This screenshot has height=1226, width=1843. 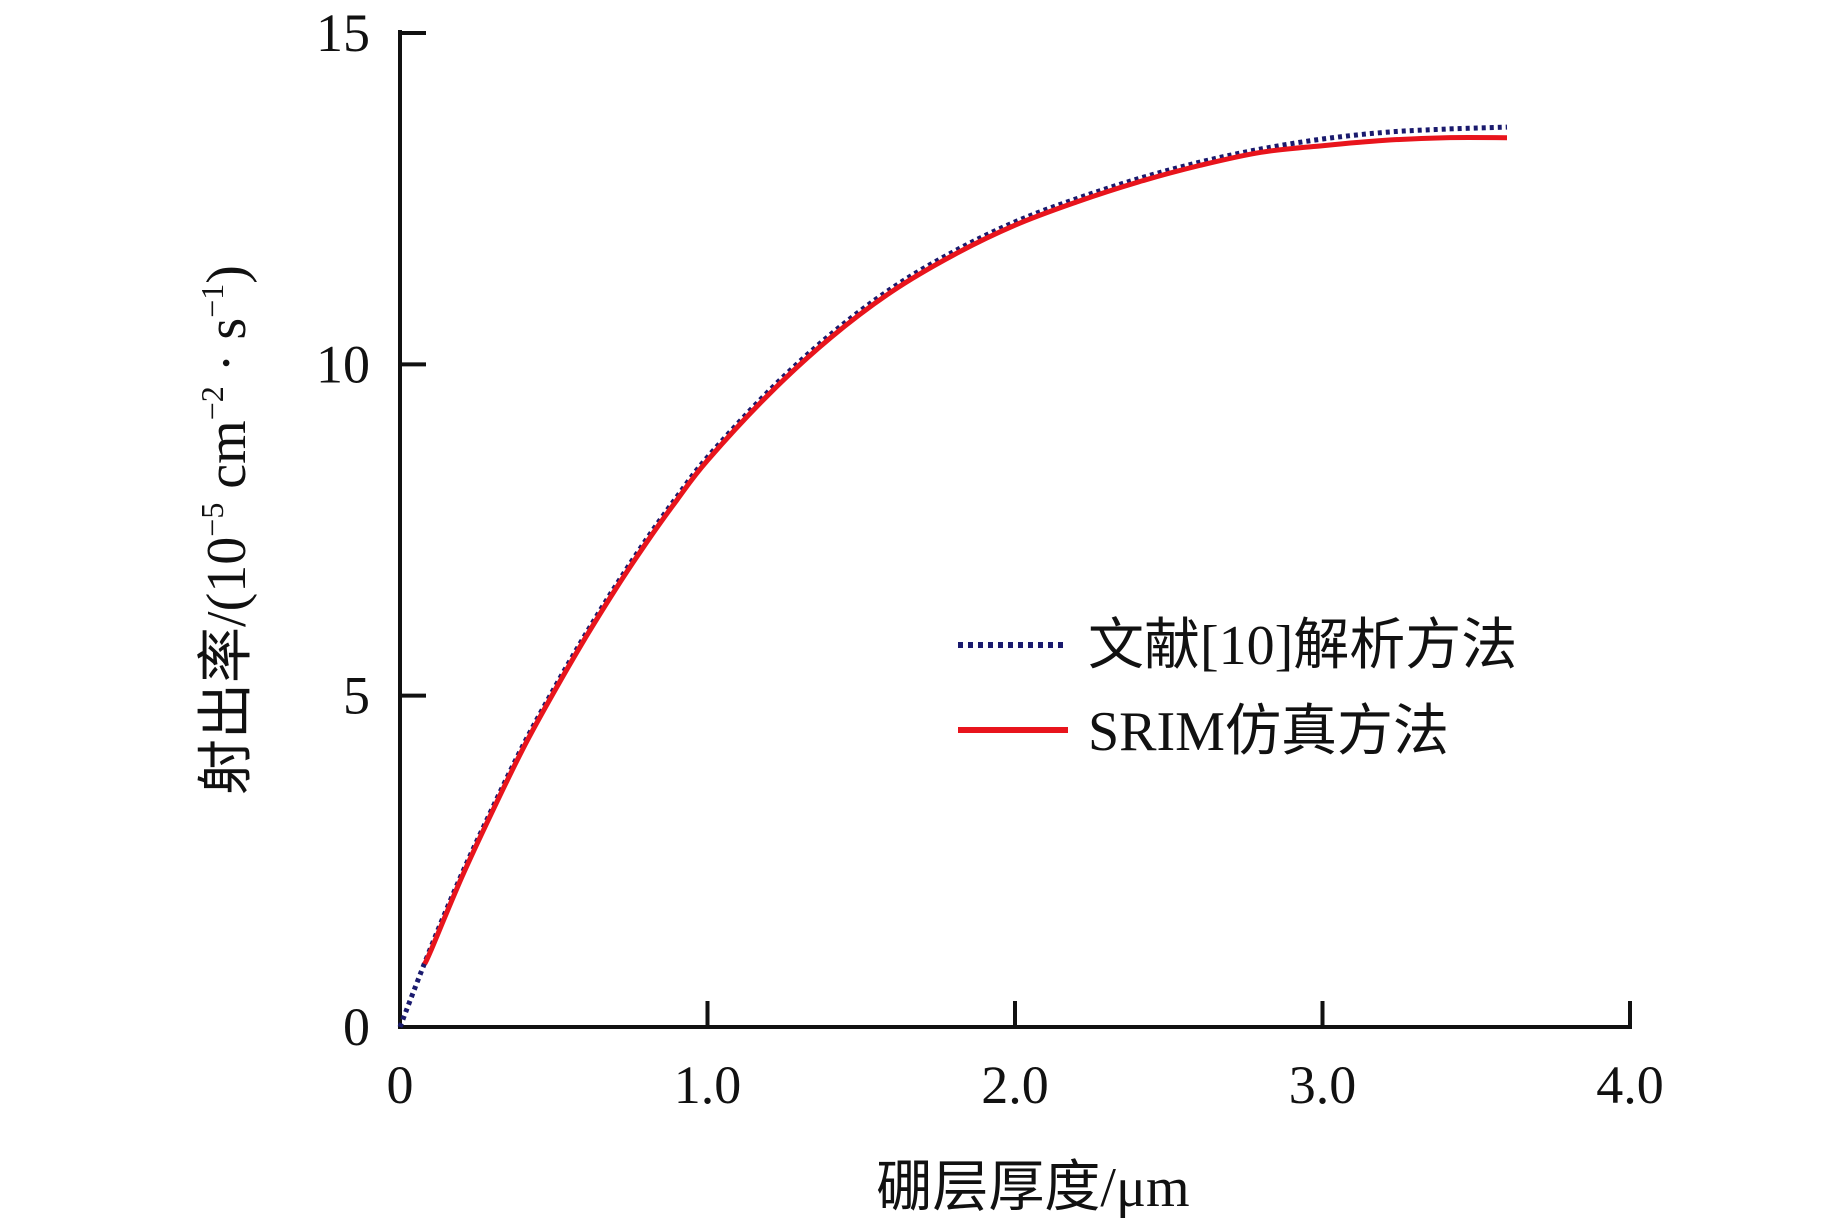 What do you see at coordinates (1323, 1085) in the screenshot?
I see `x-tick-label: 3.0` at bounding box center [1323, 1085].